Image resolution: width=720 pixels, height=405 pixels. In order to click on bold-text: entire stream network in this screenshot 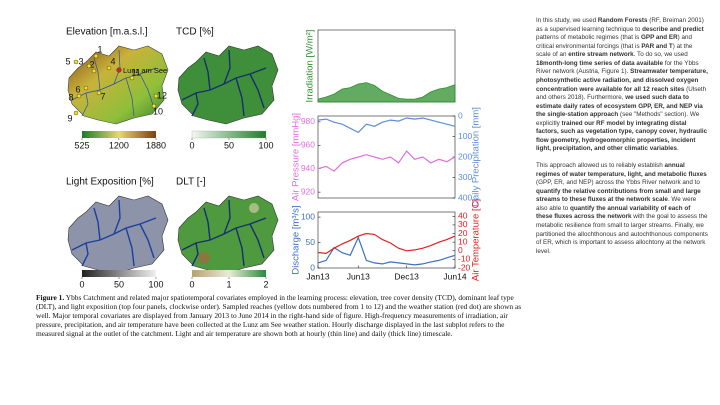, I will do `click(601, 55)`.